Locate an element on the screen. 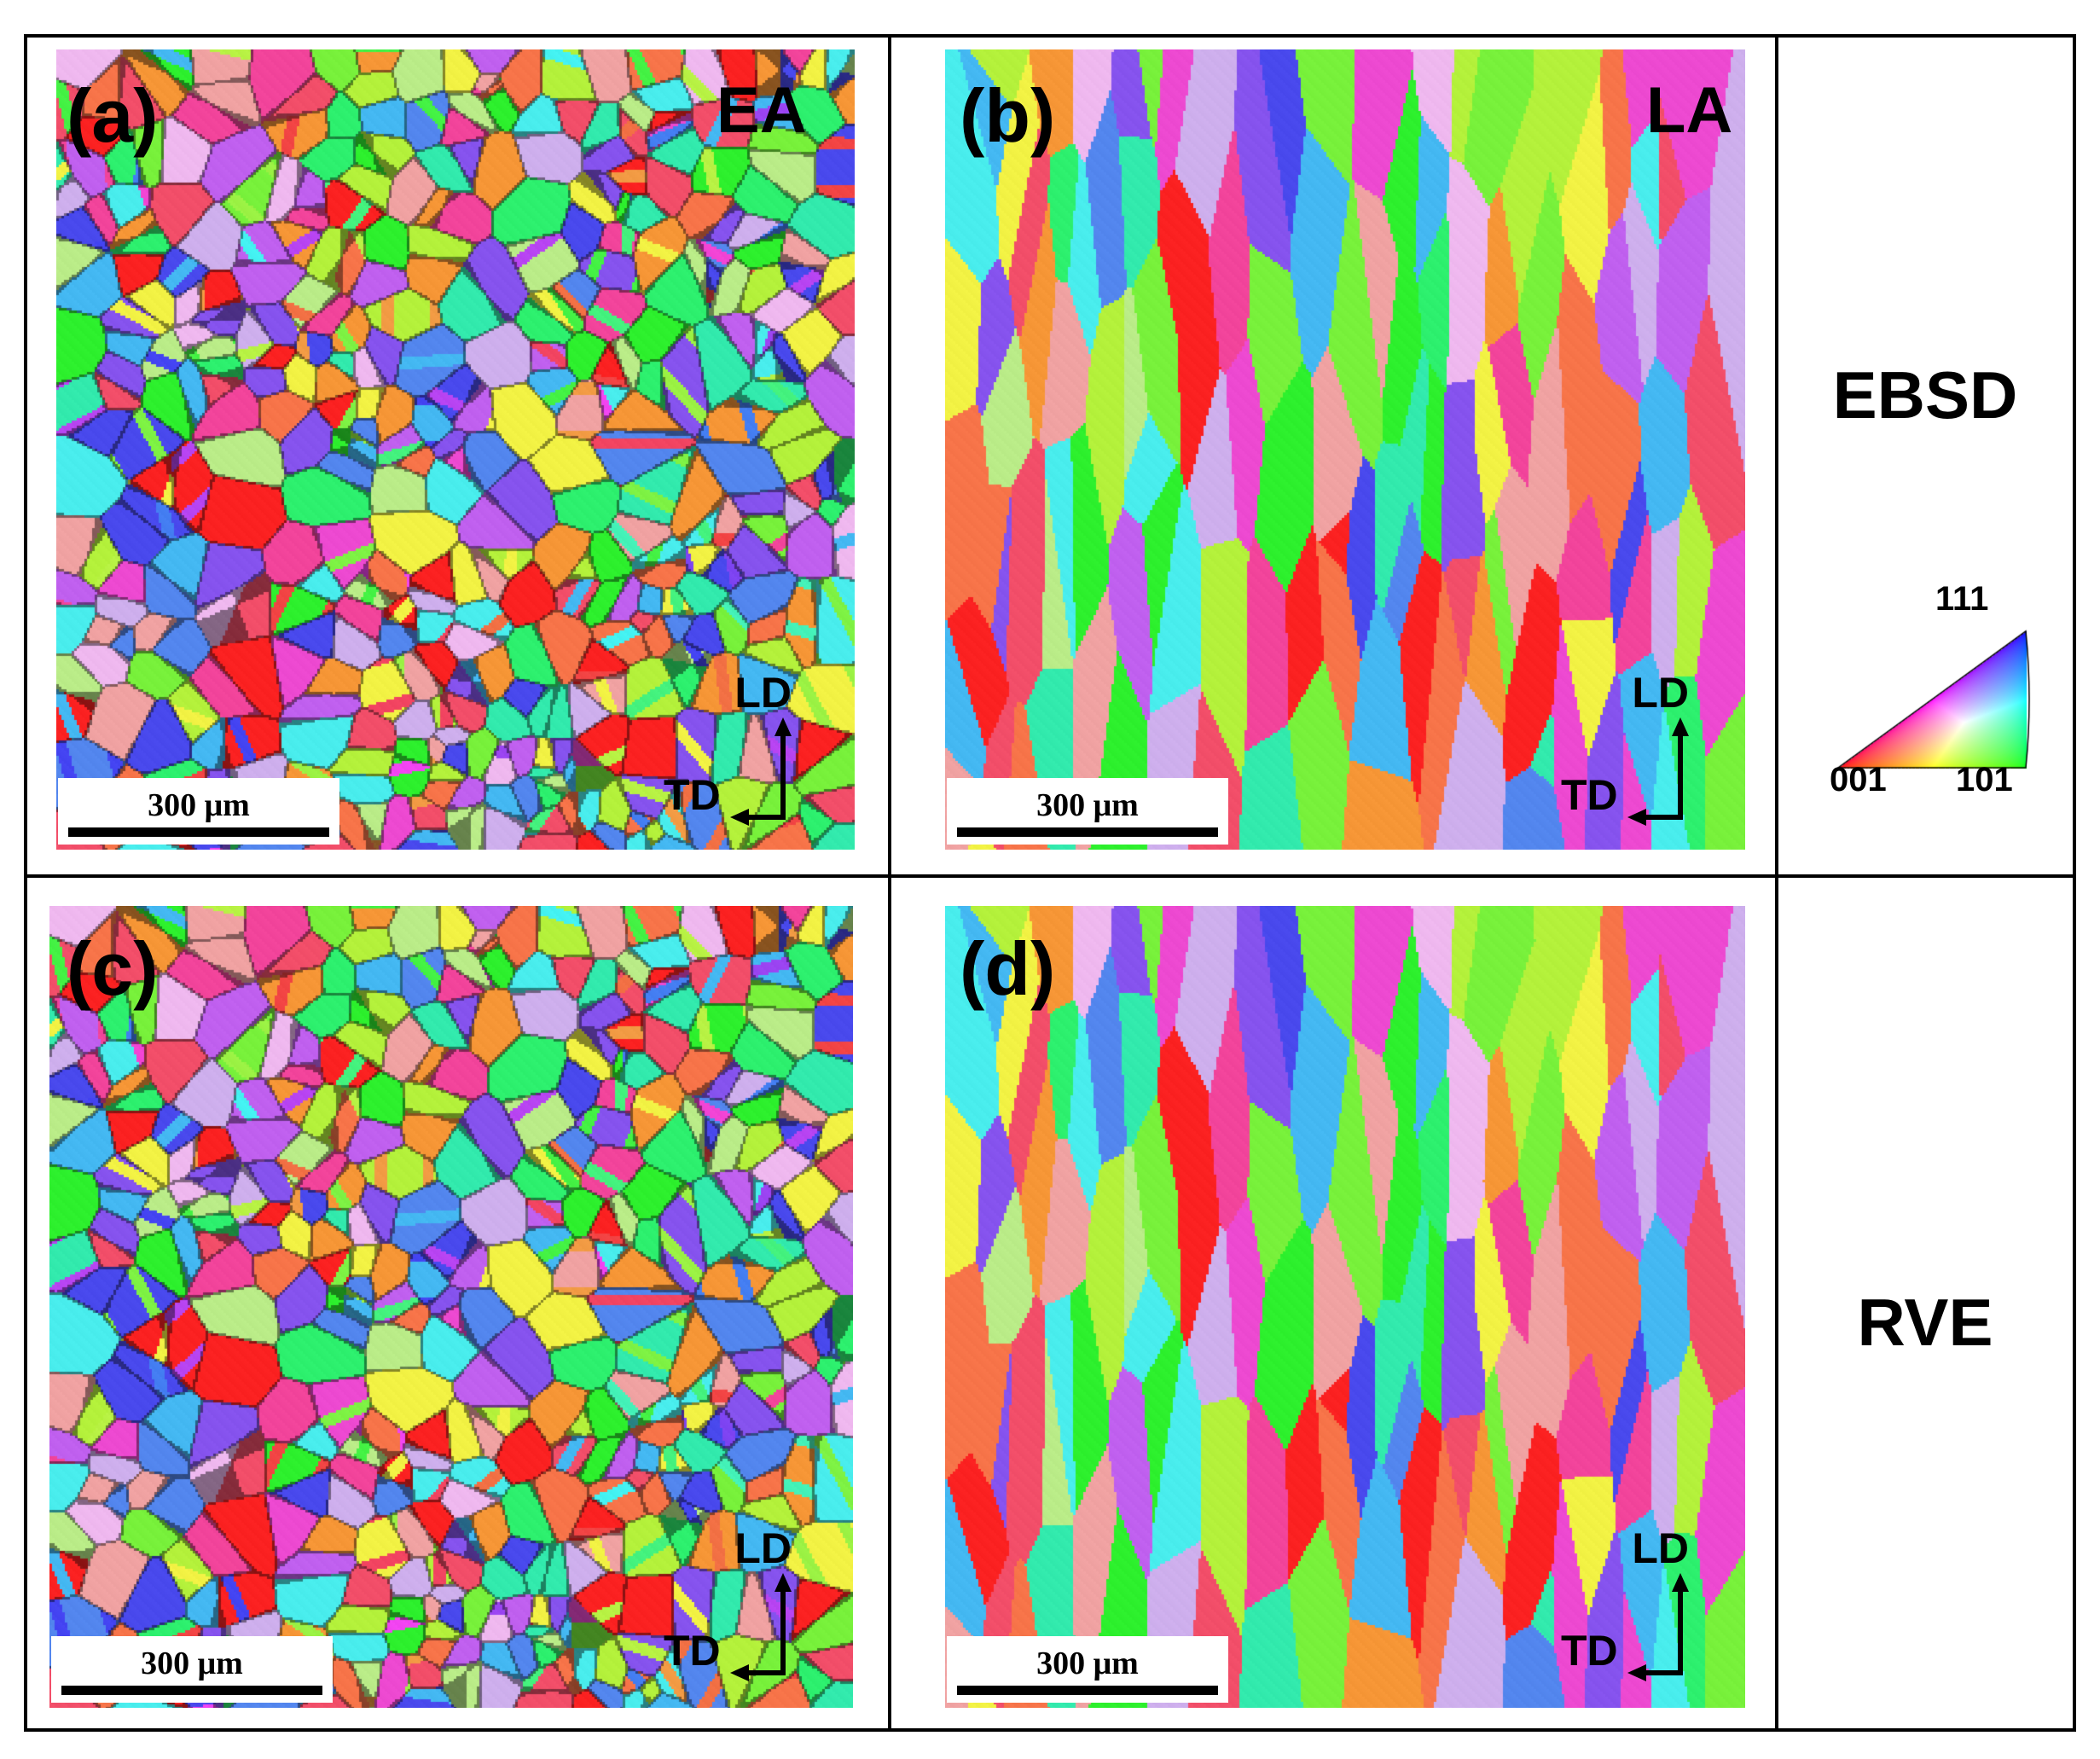  scale-bar-b: 300 μm is located at coordinates (1087, 811).